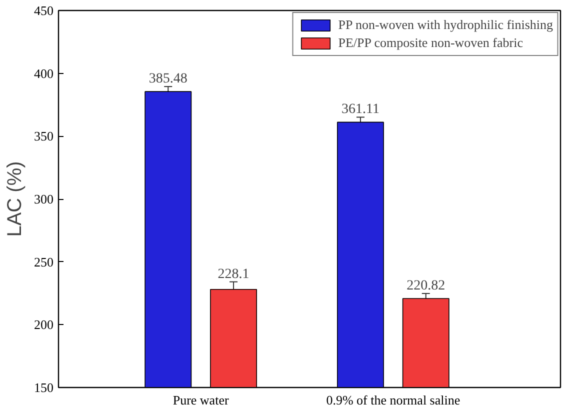 Image resolution: width=570 pixels, height=410 pixels. Describe the element at coordinates (15, 199) in the screenshot. I see `y-axis-title: LAC (%)` at that location.